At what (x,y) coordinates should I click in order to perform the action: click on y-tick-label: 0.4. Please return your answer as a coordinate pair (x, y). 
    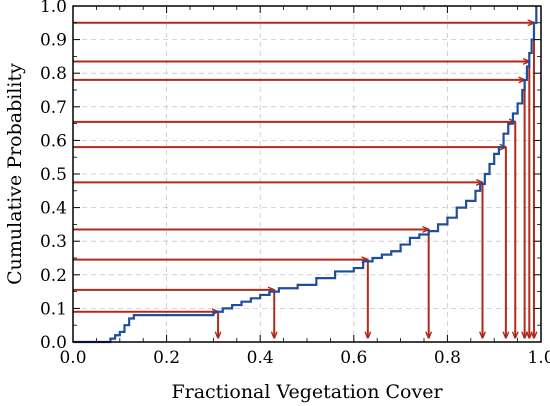
    Looking at the image, I should click on (53, 209).